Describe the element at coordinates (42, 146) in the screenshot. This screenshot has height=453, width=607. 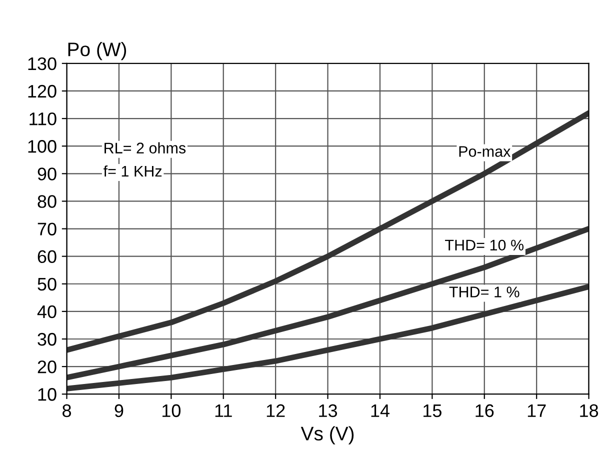
I see `y-tick-label: 100` at that location.